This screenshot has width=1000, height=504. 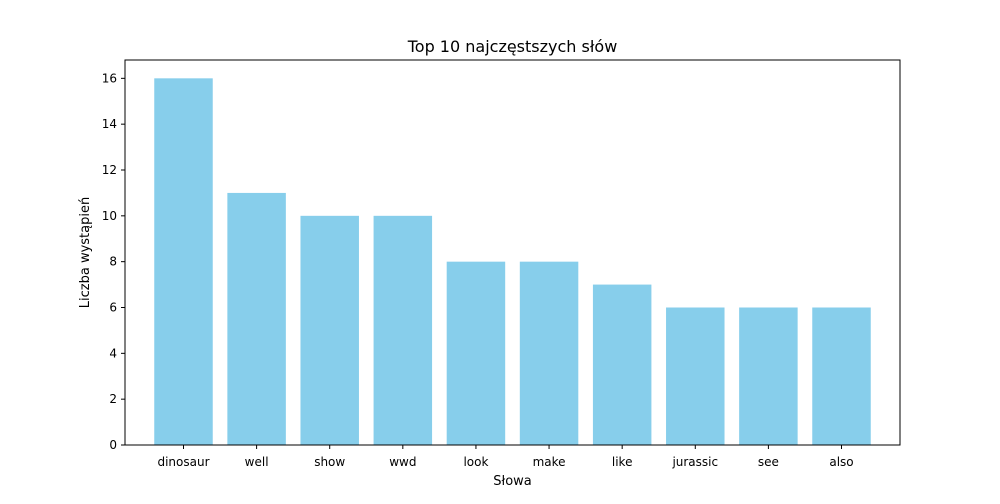 What do you see at coordinates (109, 170) in the screenshot?
I see `y-tick-label: 12` at bounding box center [109, 170].